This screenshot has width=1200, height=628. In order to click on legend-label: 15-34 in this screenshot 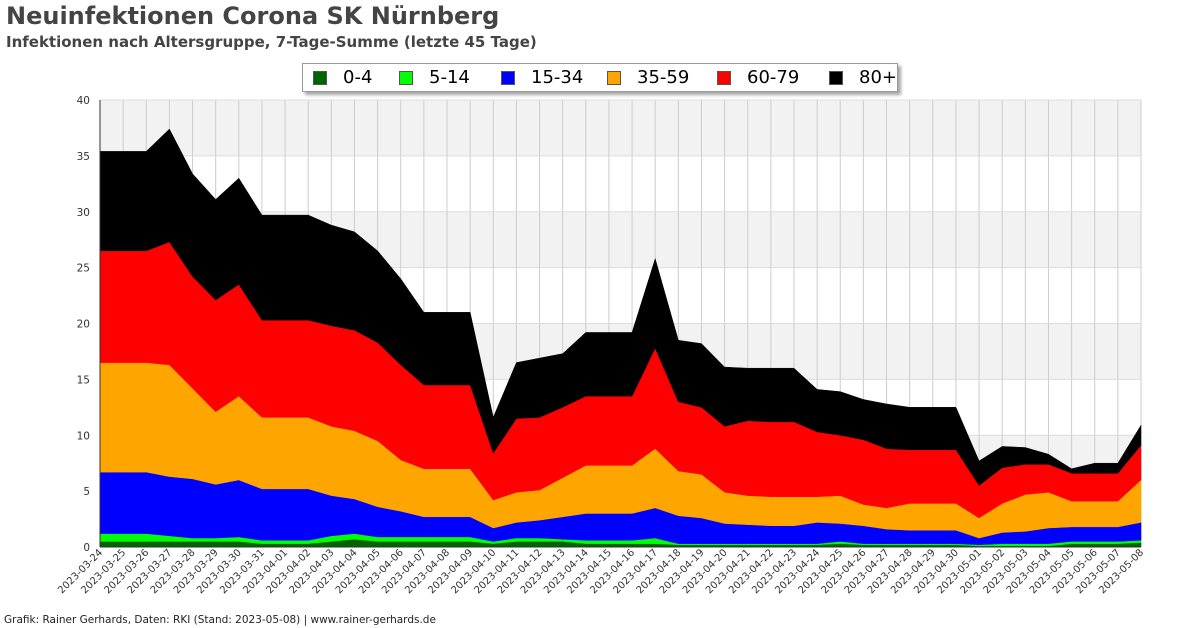, I will do `click(557, 77)`.